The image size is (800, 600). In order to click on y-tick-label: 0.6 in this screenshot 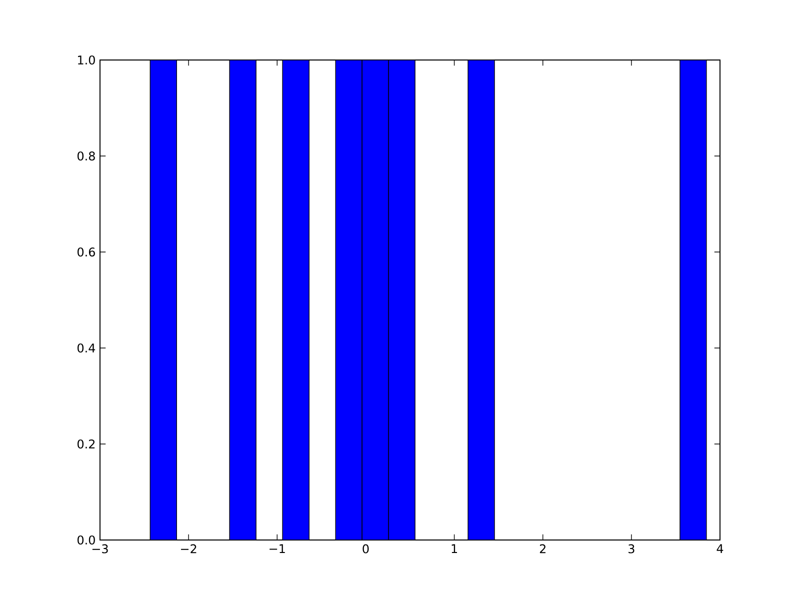, I will do `click(86, 252)`.